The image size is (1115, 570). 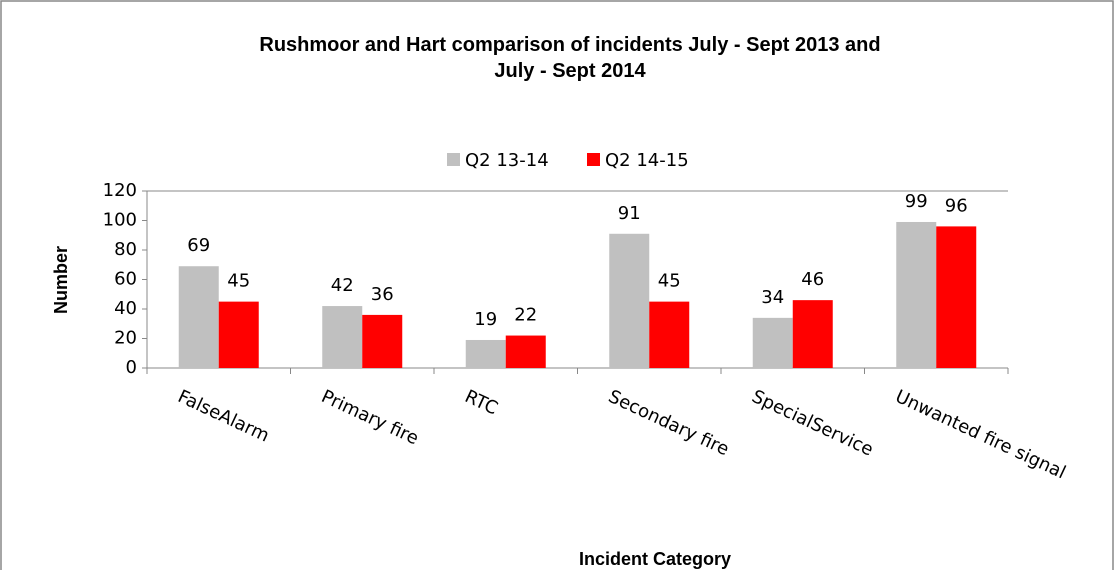 I want to click on data-label: 96, so click(x=956, y=205).